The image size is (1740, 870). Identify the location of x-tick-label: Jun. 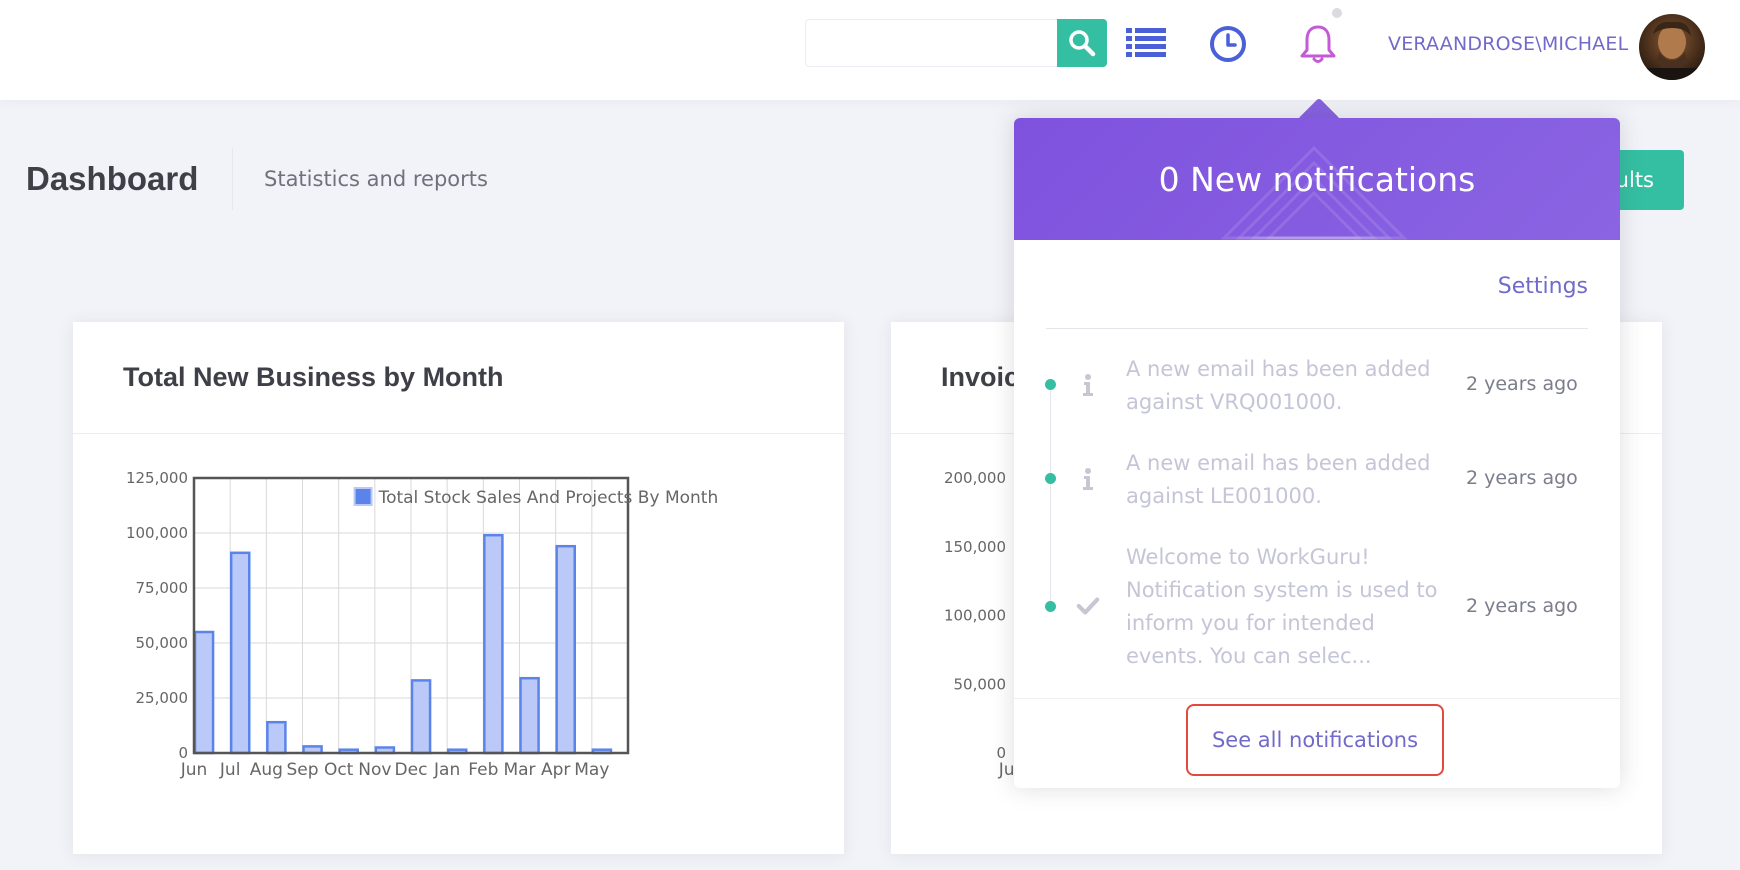
(194, 770).